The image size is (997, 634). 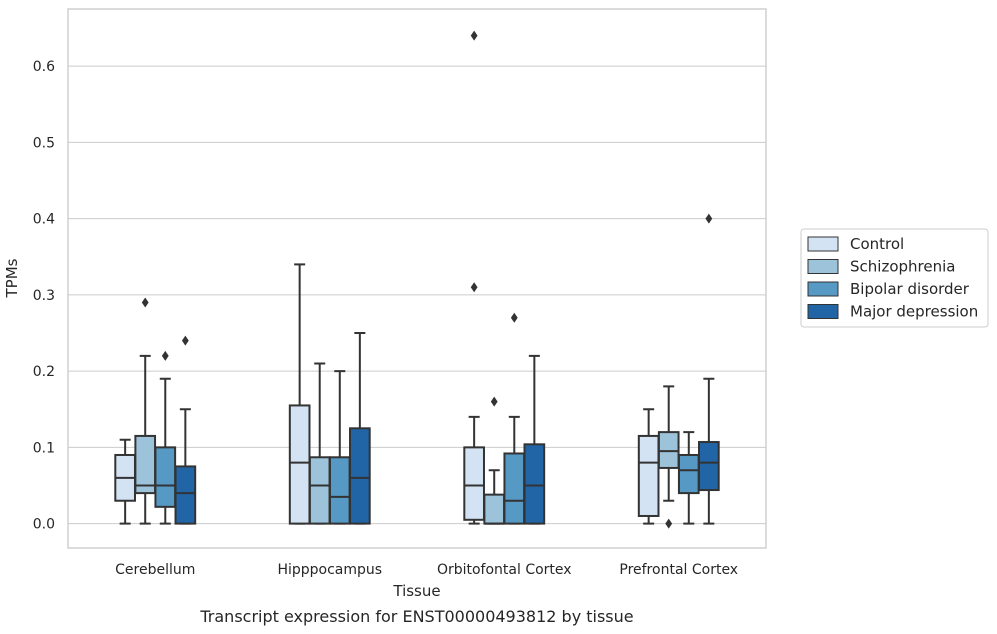 I want to click on x-tick-label: Prefrontal Cortex, so click(x=678, y=570).